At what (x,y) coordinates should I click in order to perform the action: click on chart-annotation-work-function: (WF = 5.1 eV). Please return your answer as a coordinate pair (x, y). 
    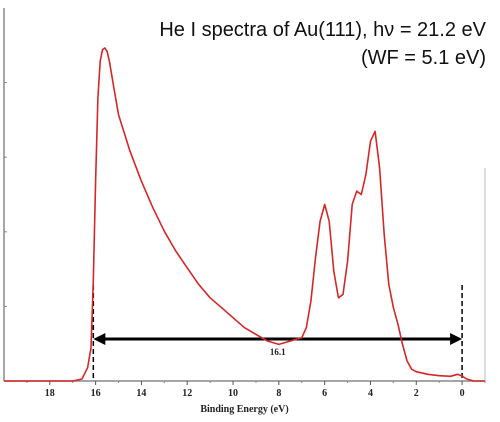
    Looking at the image, I should click on (423, 58).